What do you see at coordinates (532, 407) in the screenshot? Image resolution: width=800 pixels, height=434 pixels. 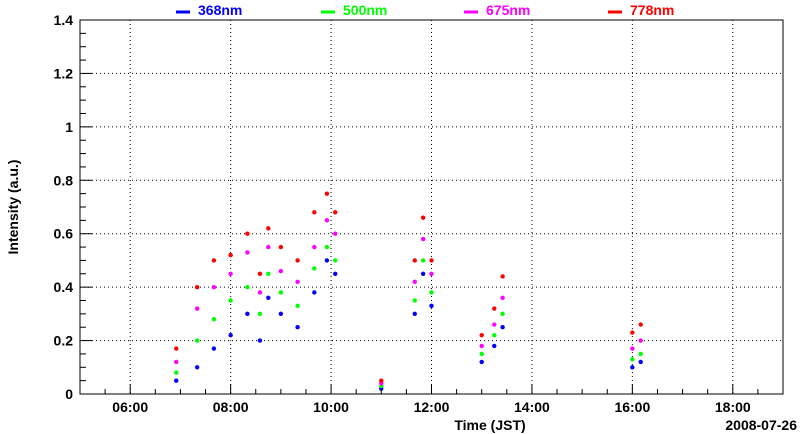 I see `x-tick-label: 14:00` at bounding box center [532, 407].